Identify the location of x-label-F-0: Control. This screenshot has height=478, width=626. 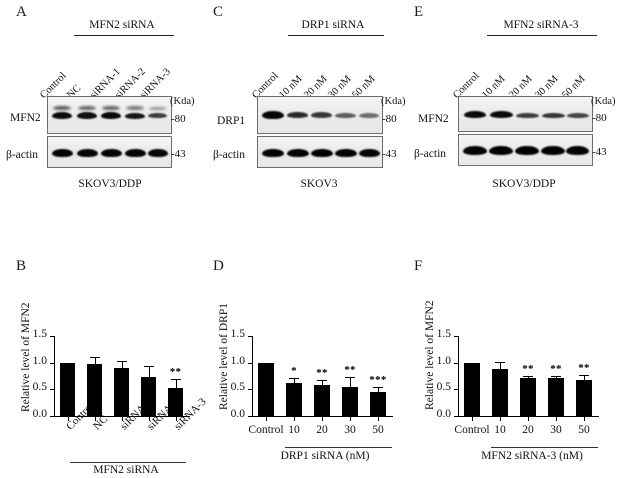
(472, 430).